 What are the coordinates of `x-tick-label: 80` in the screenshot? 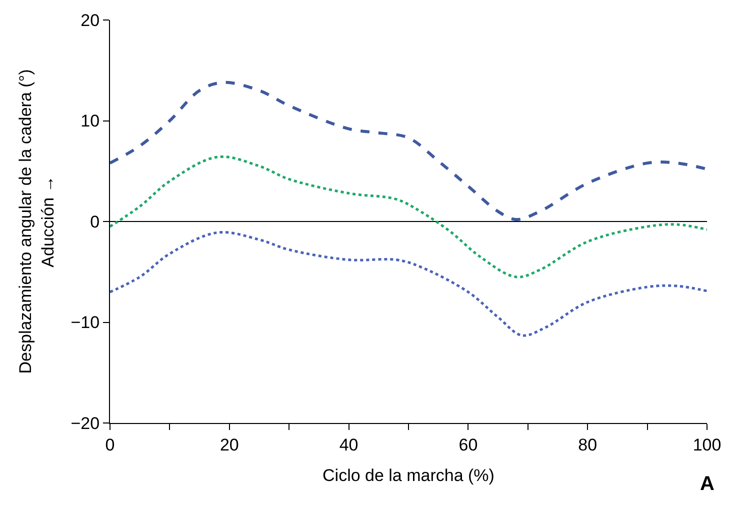 It's located at (588, 444).